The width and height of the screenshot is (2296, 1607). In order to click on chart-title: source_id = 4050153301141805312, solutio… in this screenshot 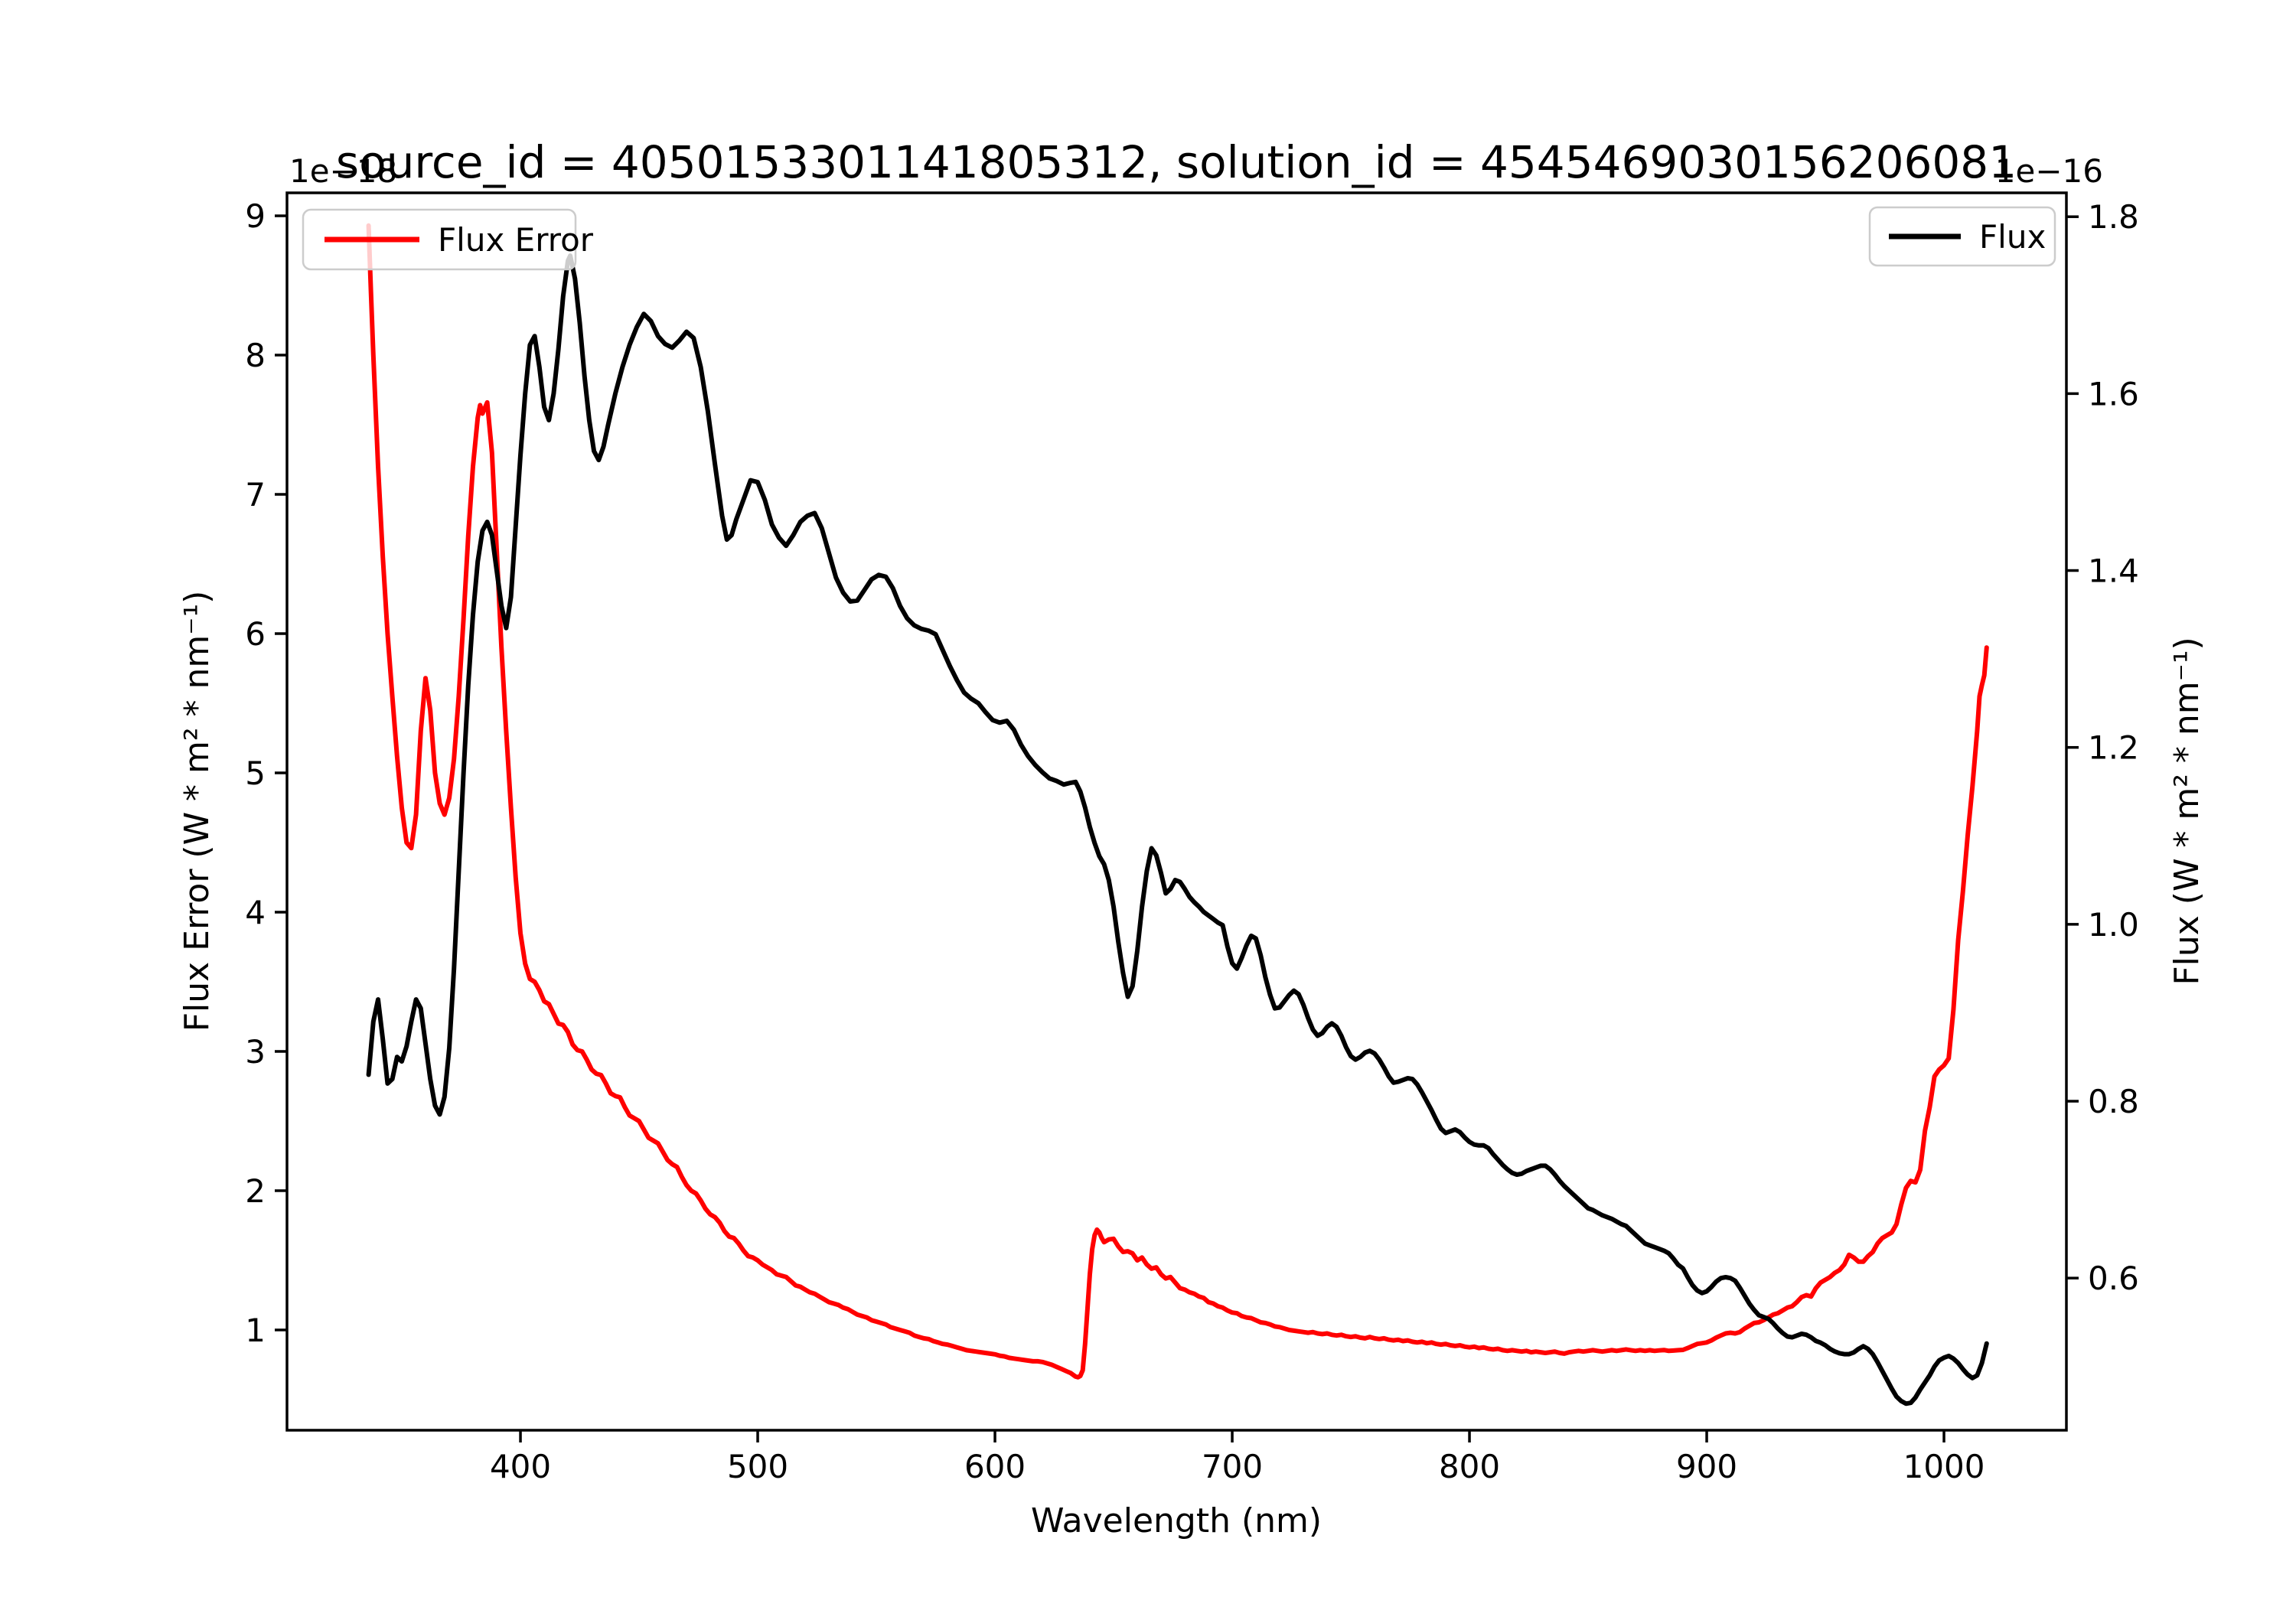, I will do `click(1176, 162)`.